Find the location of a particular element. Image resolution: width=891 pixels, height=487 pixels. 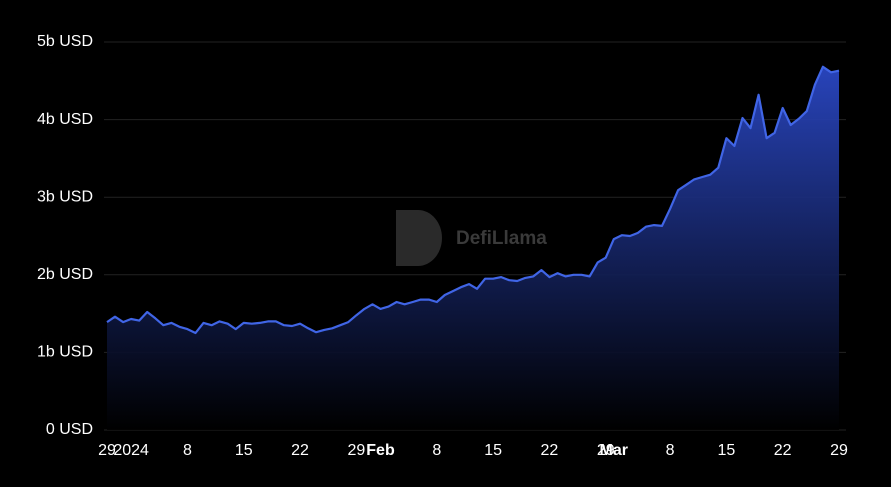

watermark: DefiLlama is located at coordinates (471, 238).